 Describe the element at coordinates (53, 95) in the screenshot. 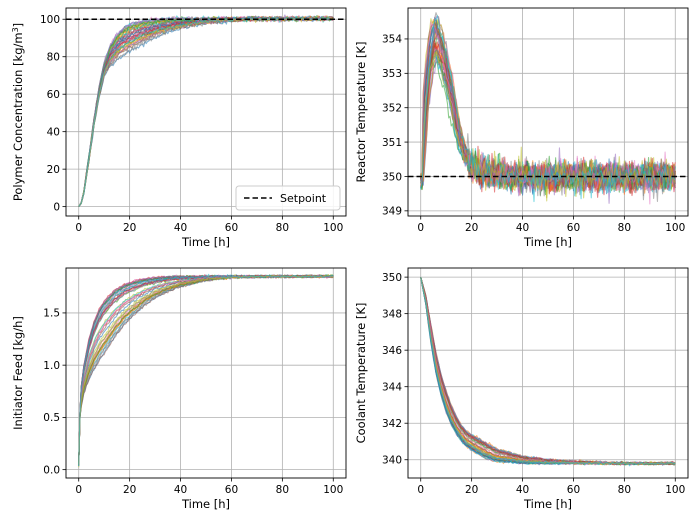

I see `y-tick-label: 60` at that location.